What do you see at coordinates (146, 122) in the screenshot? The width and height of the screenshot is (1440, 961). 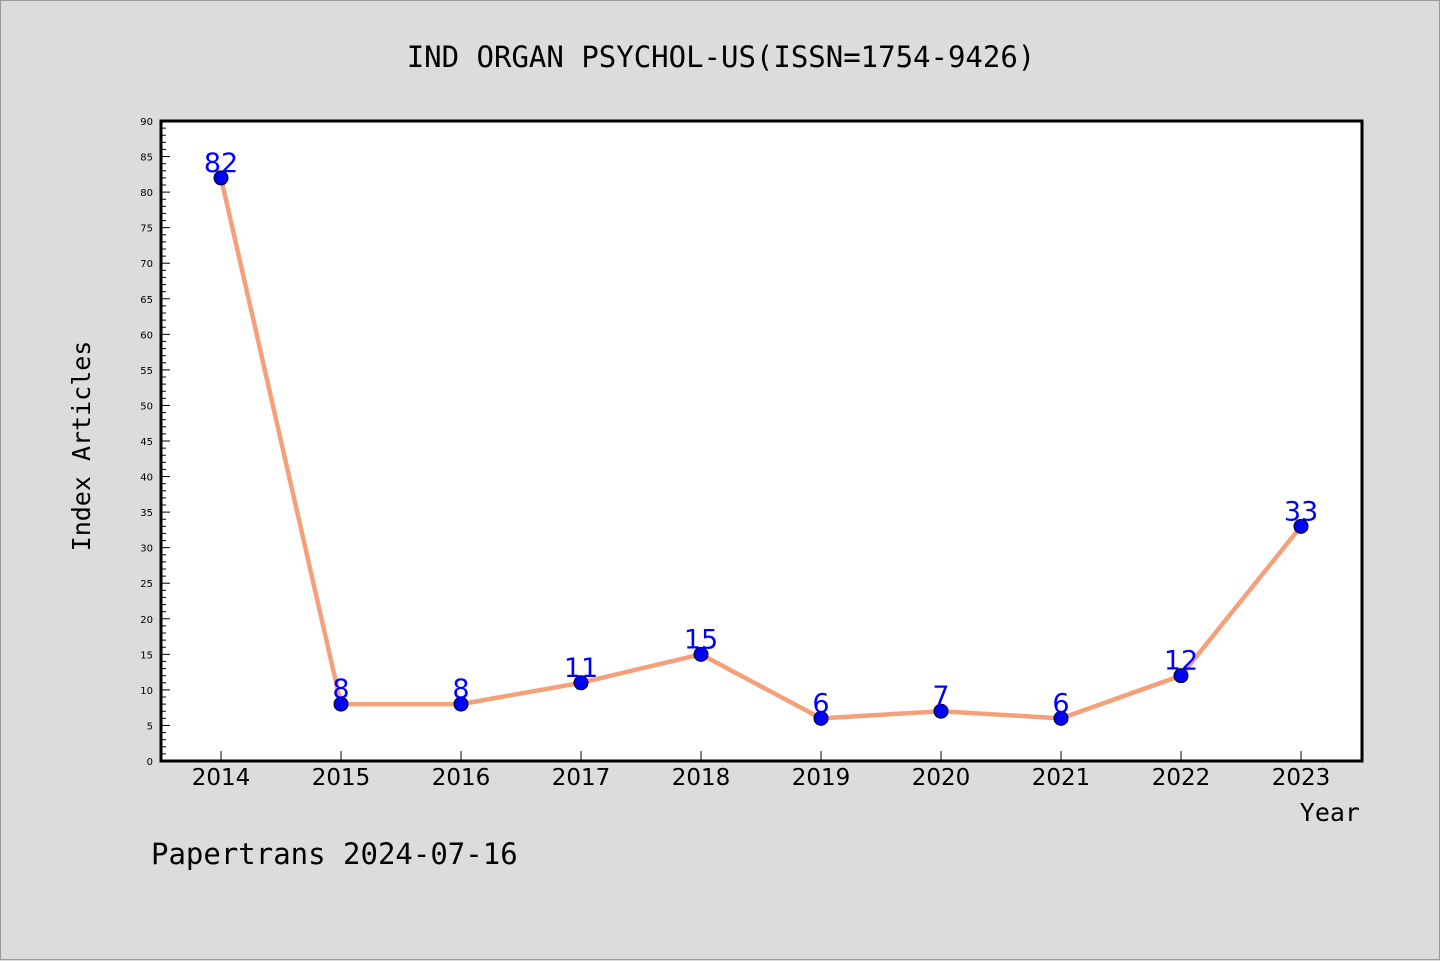 I see `y-tick-label: 90` at bounding box center [146, 122].